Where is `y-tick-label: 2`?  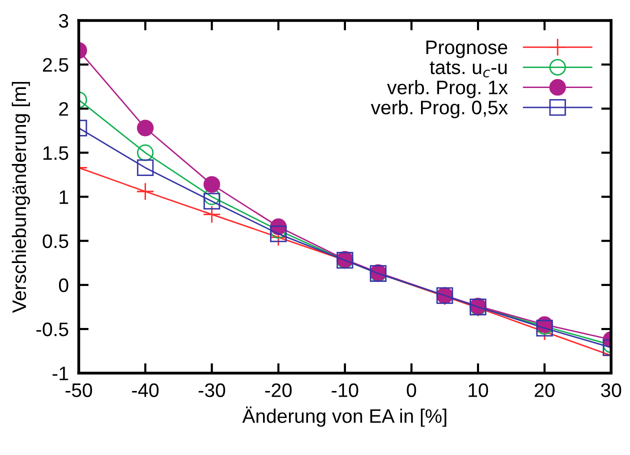 y-tick-label: 2 is located at coordinates (63, 109).